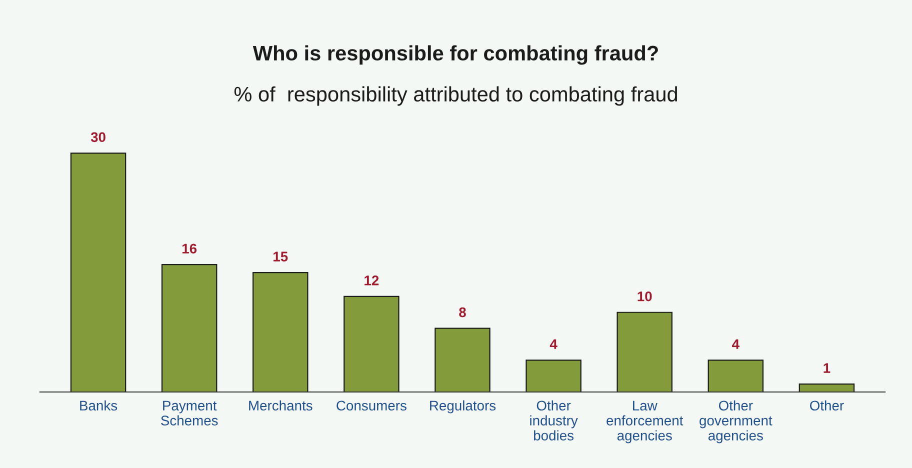  I want to click on x-tick-label: Banks, so click(99, 405).